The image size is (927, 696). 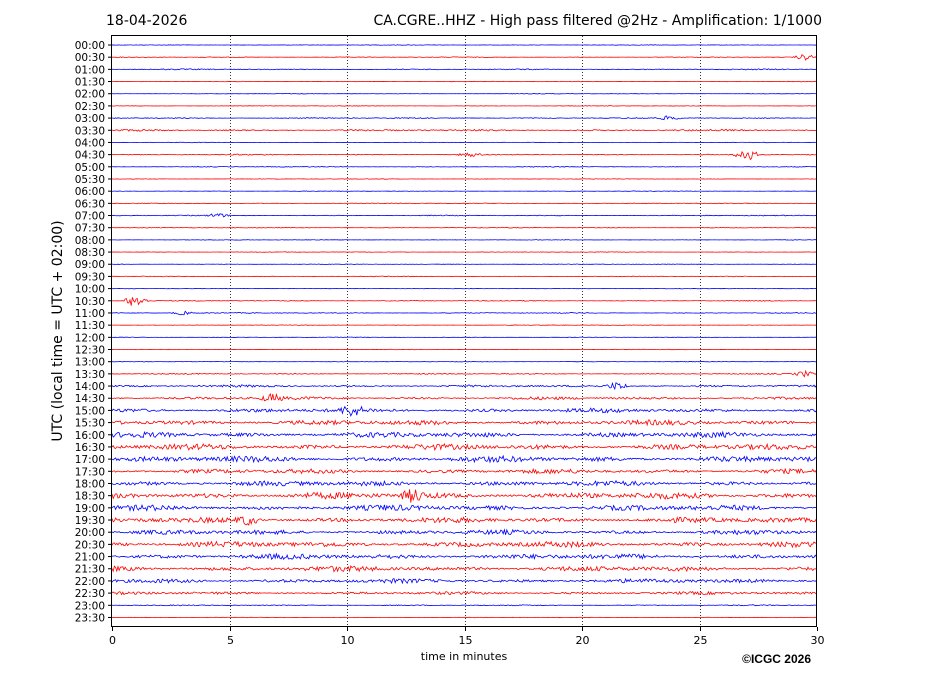 What do you see at coordinates (230, 640) in the screenshot?
I see `x-tick-label: 5` at bounding box center [230, 640].